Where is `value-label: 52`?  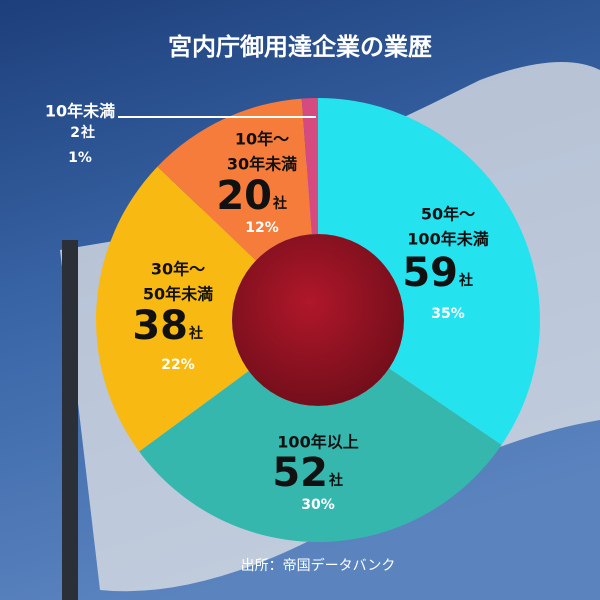 value-label: 52 is located at coordinates (300, 473).